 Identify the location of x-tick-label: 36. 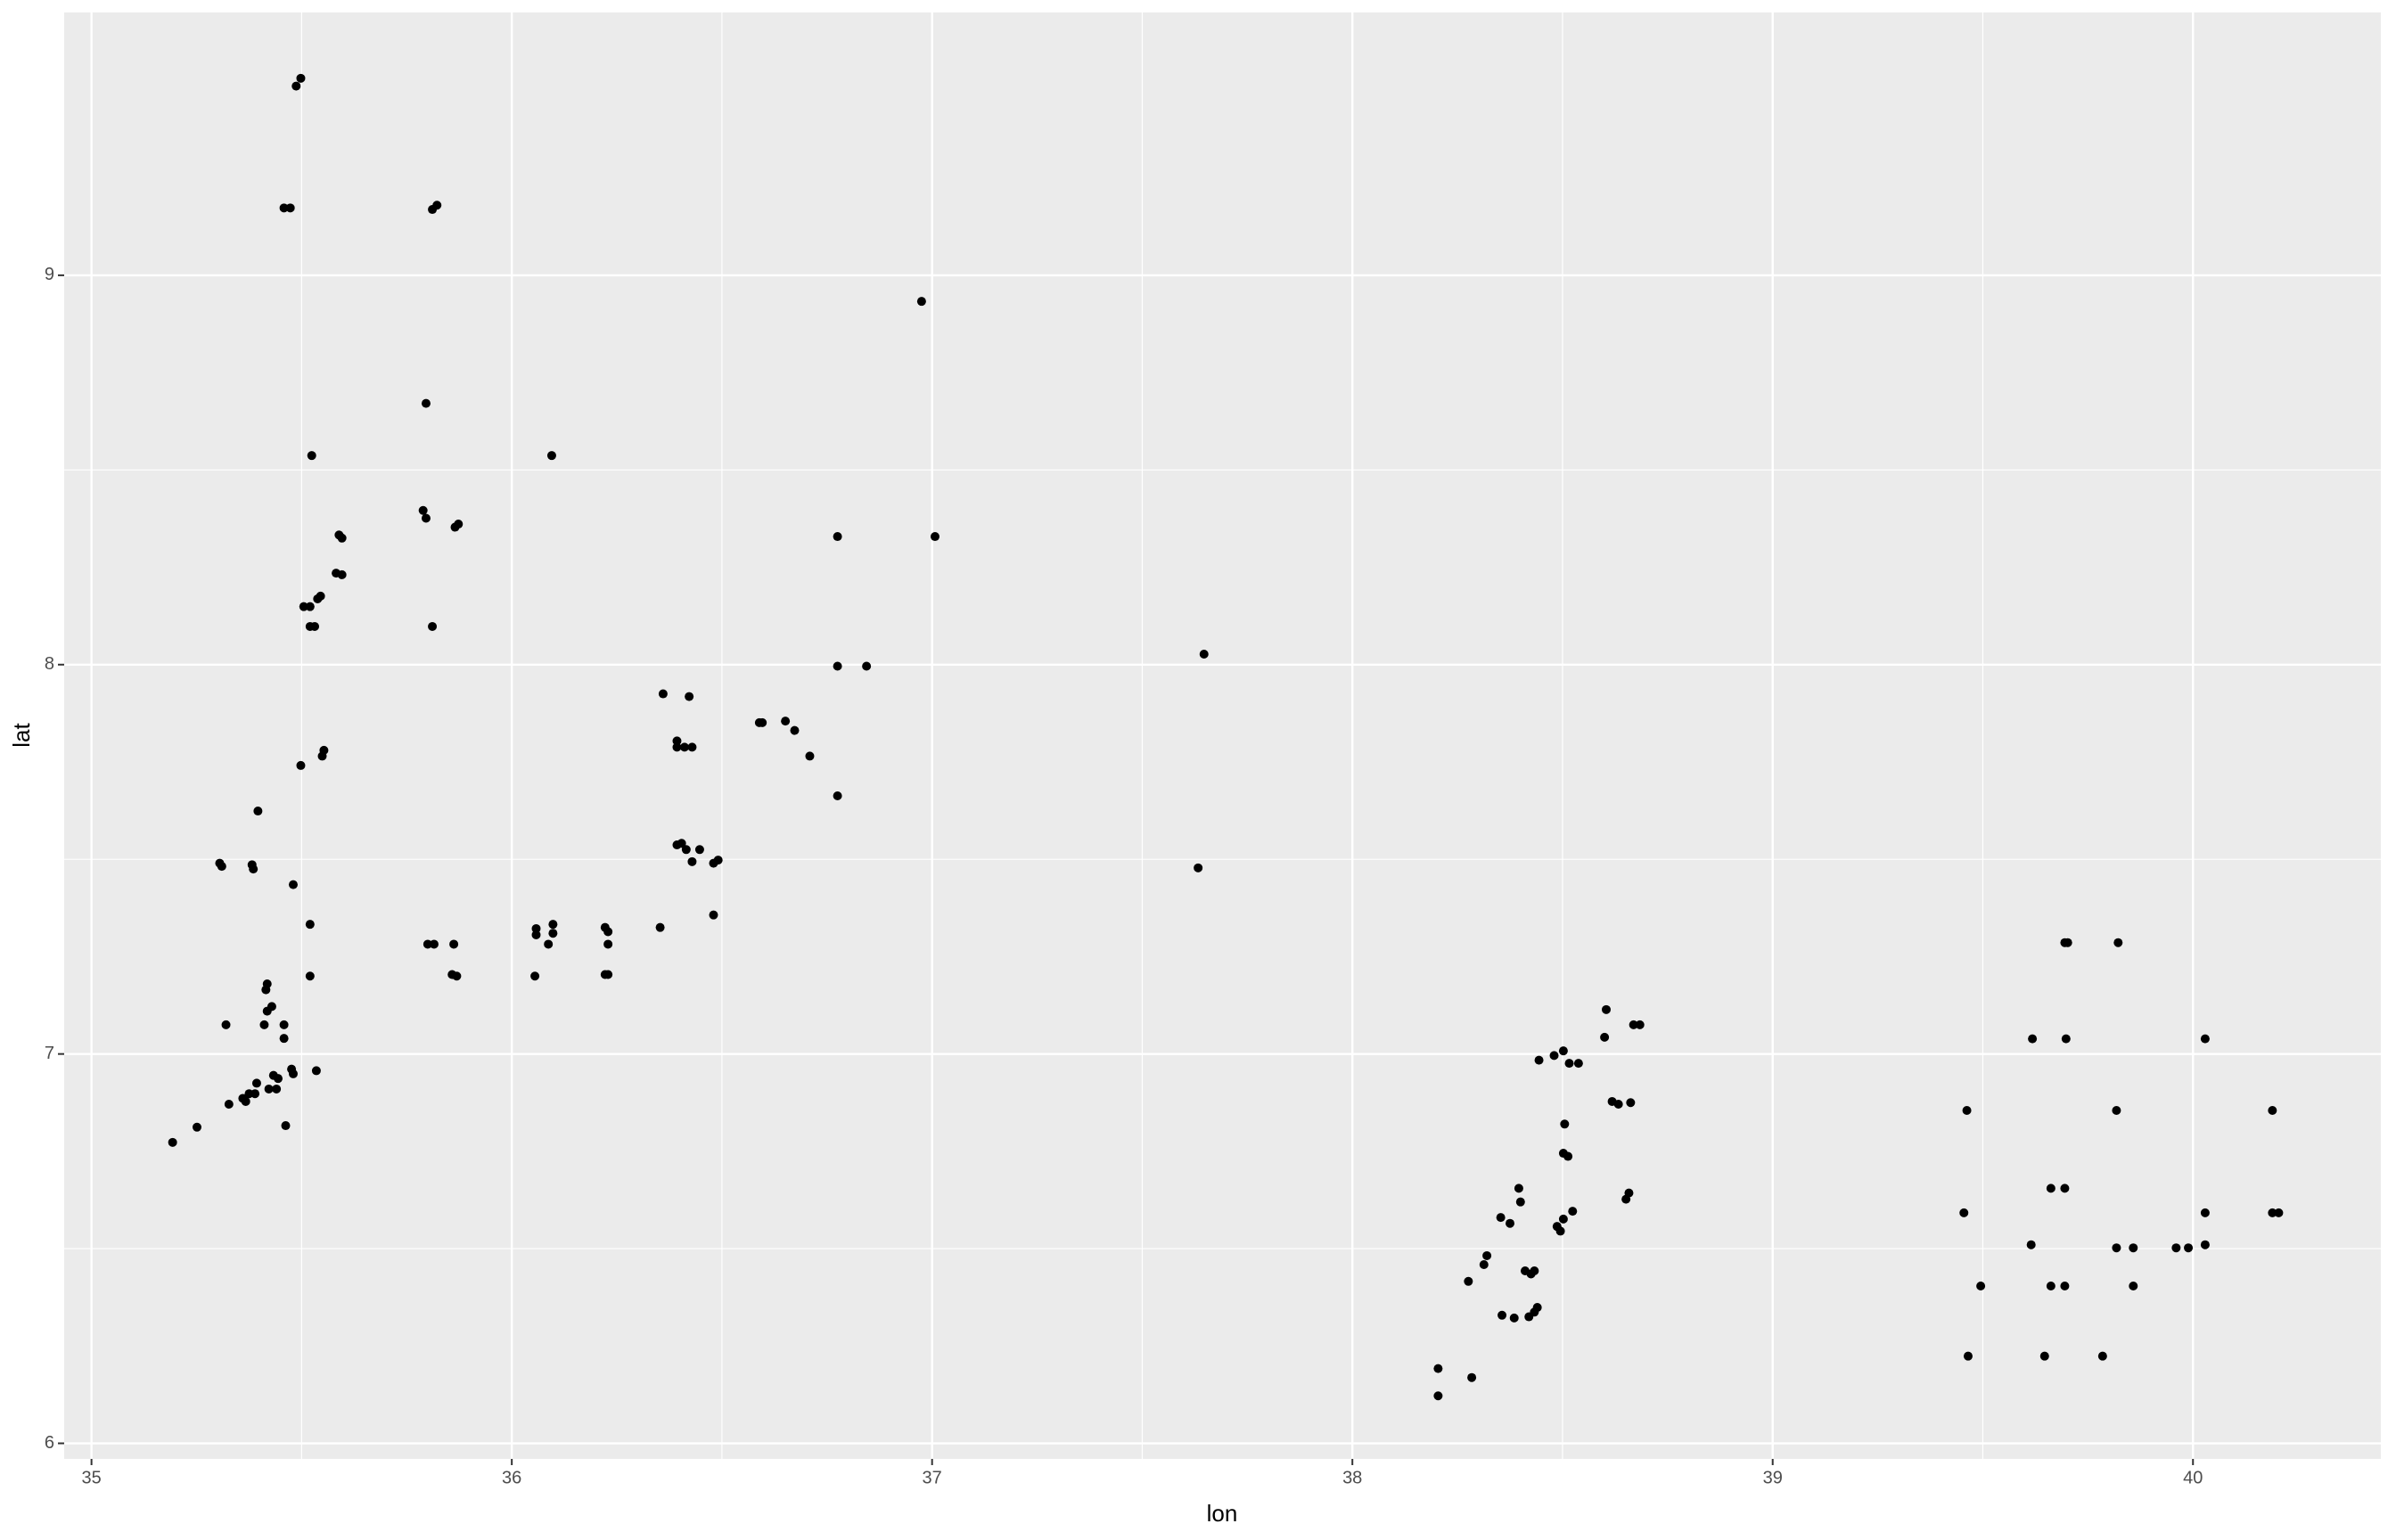
(512, 1477).